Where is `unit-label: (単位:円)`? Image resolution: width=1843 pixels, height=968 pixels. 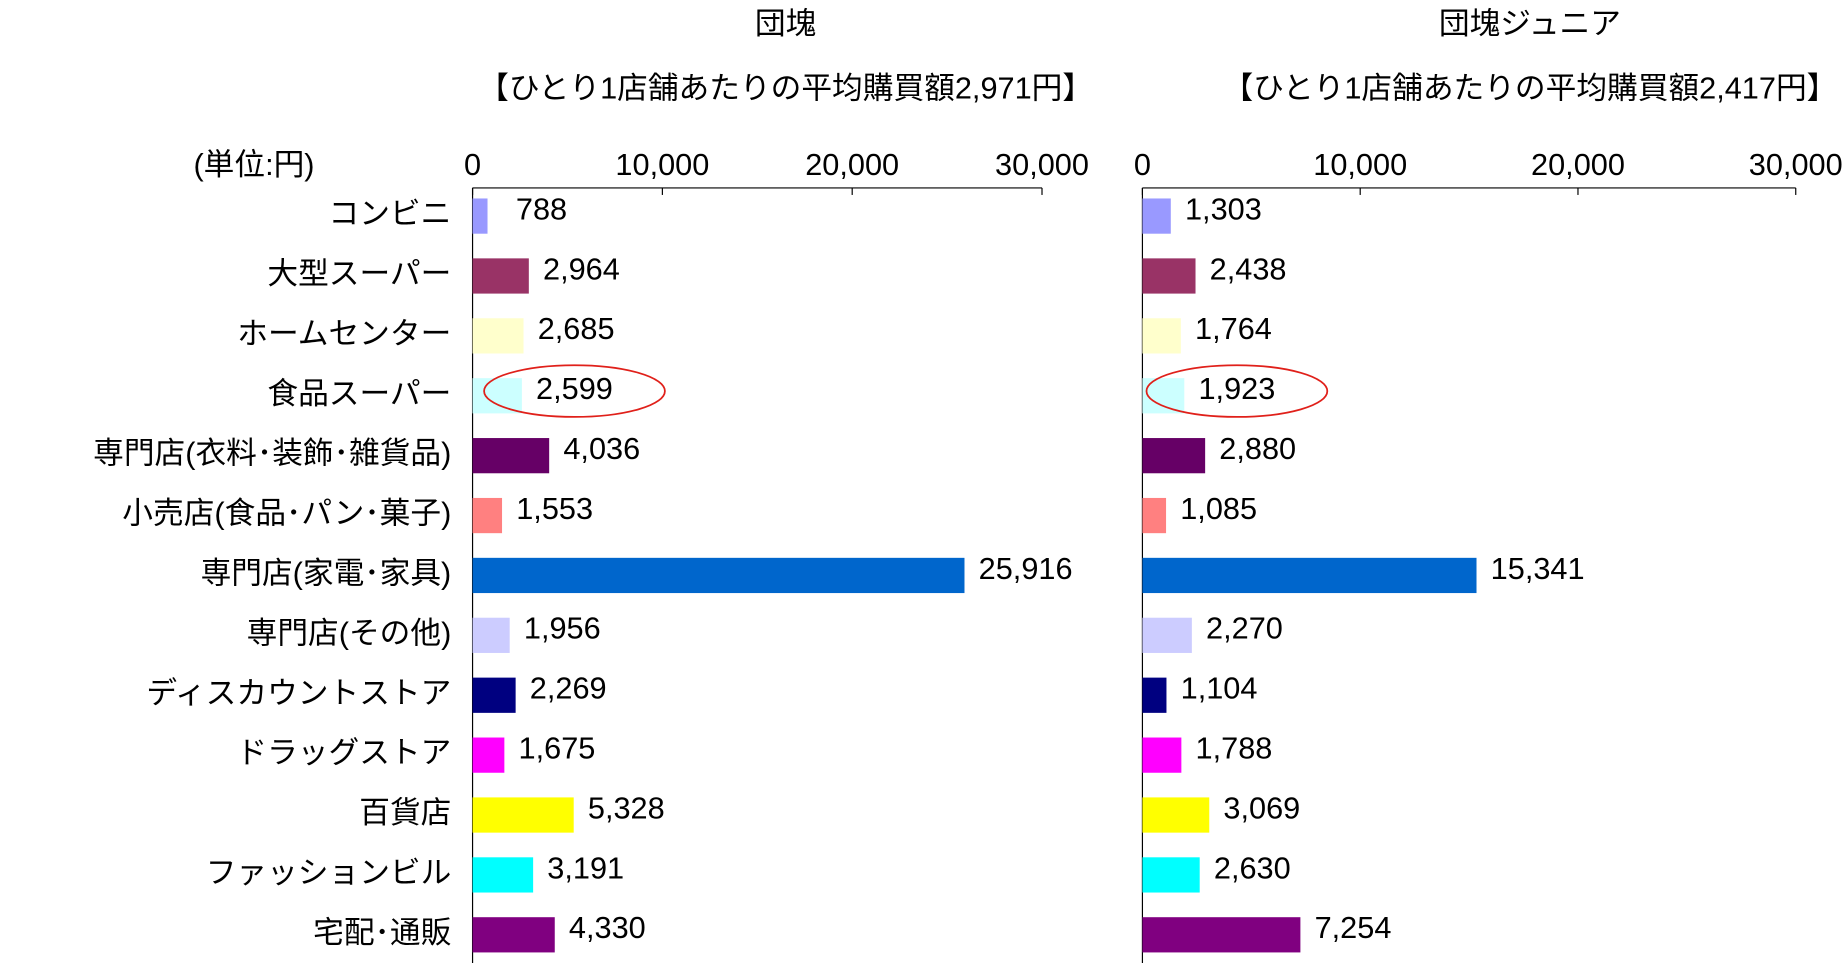
unit-label: (単位:円) is located at coordinates (253, 165).